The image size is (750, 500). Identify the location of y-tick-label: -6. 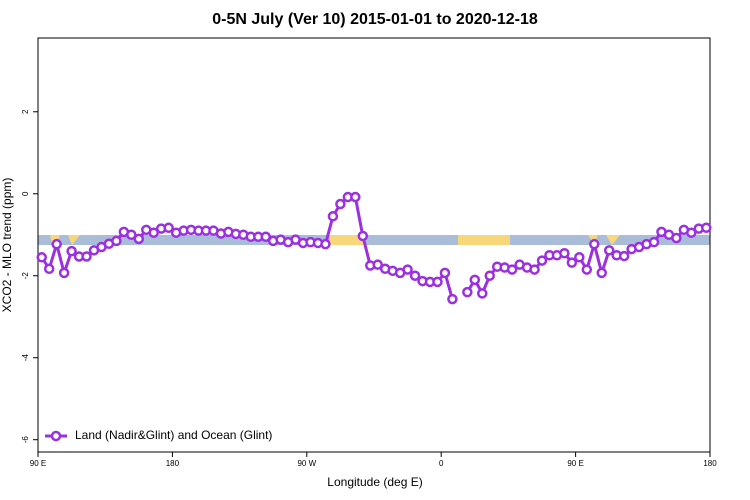
(25, 440).